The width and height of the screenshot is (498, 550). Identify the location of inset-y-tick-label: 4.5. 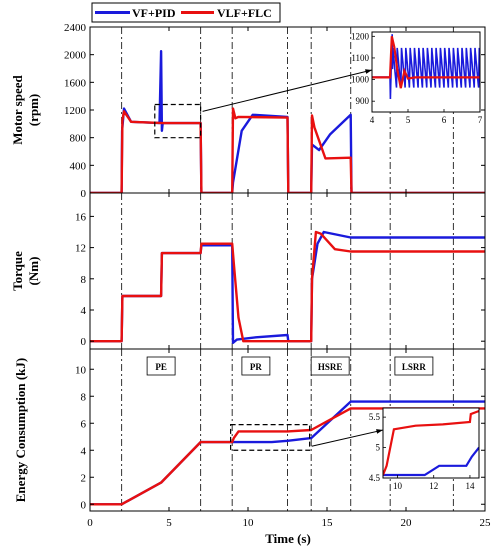
(375, 478).